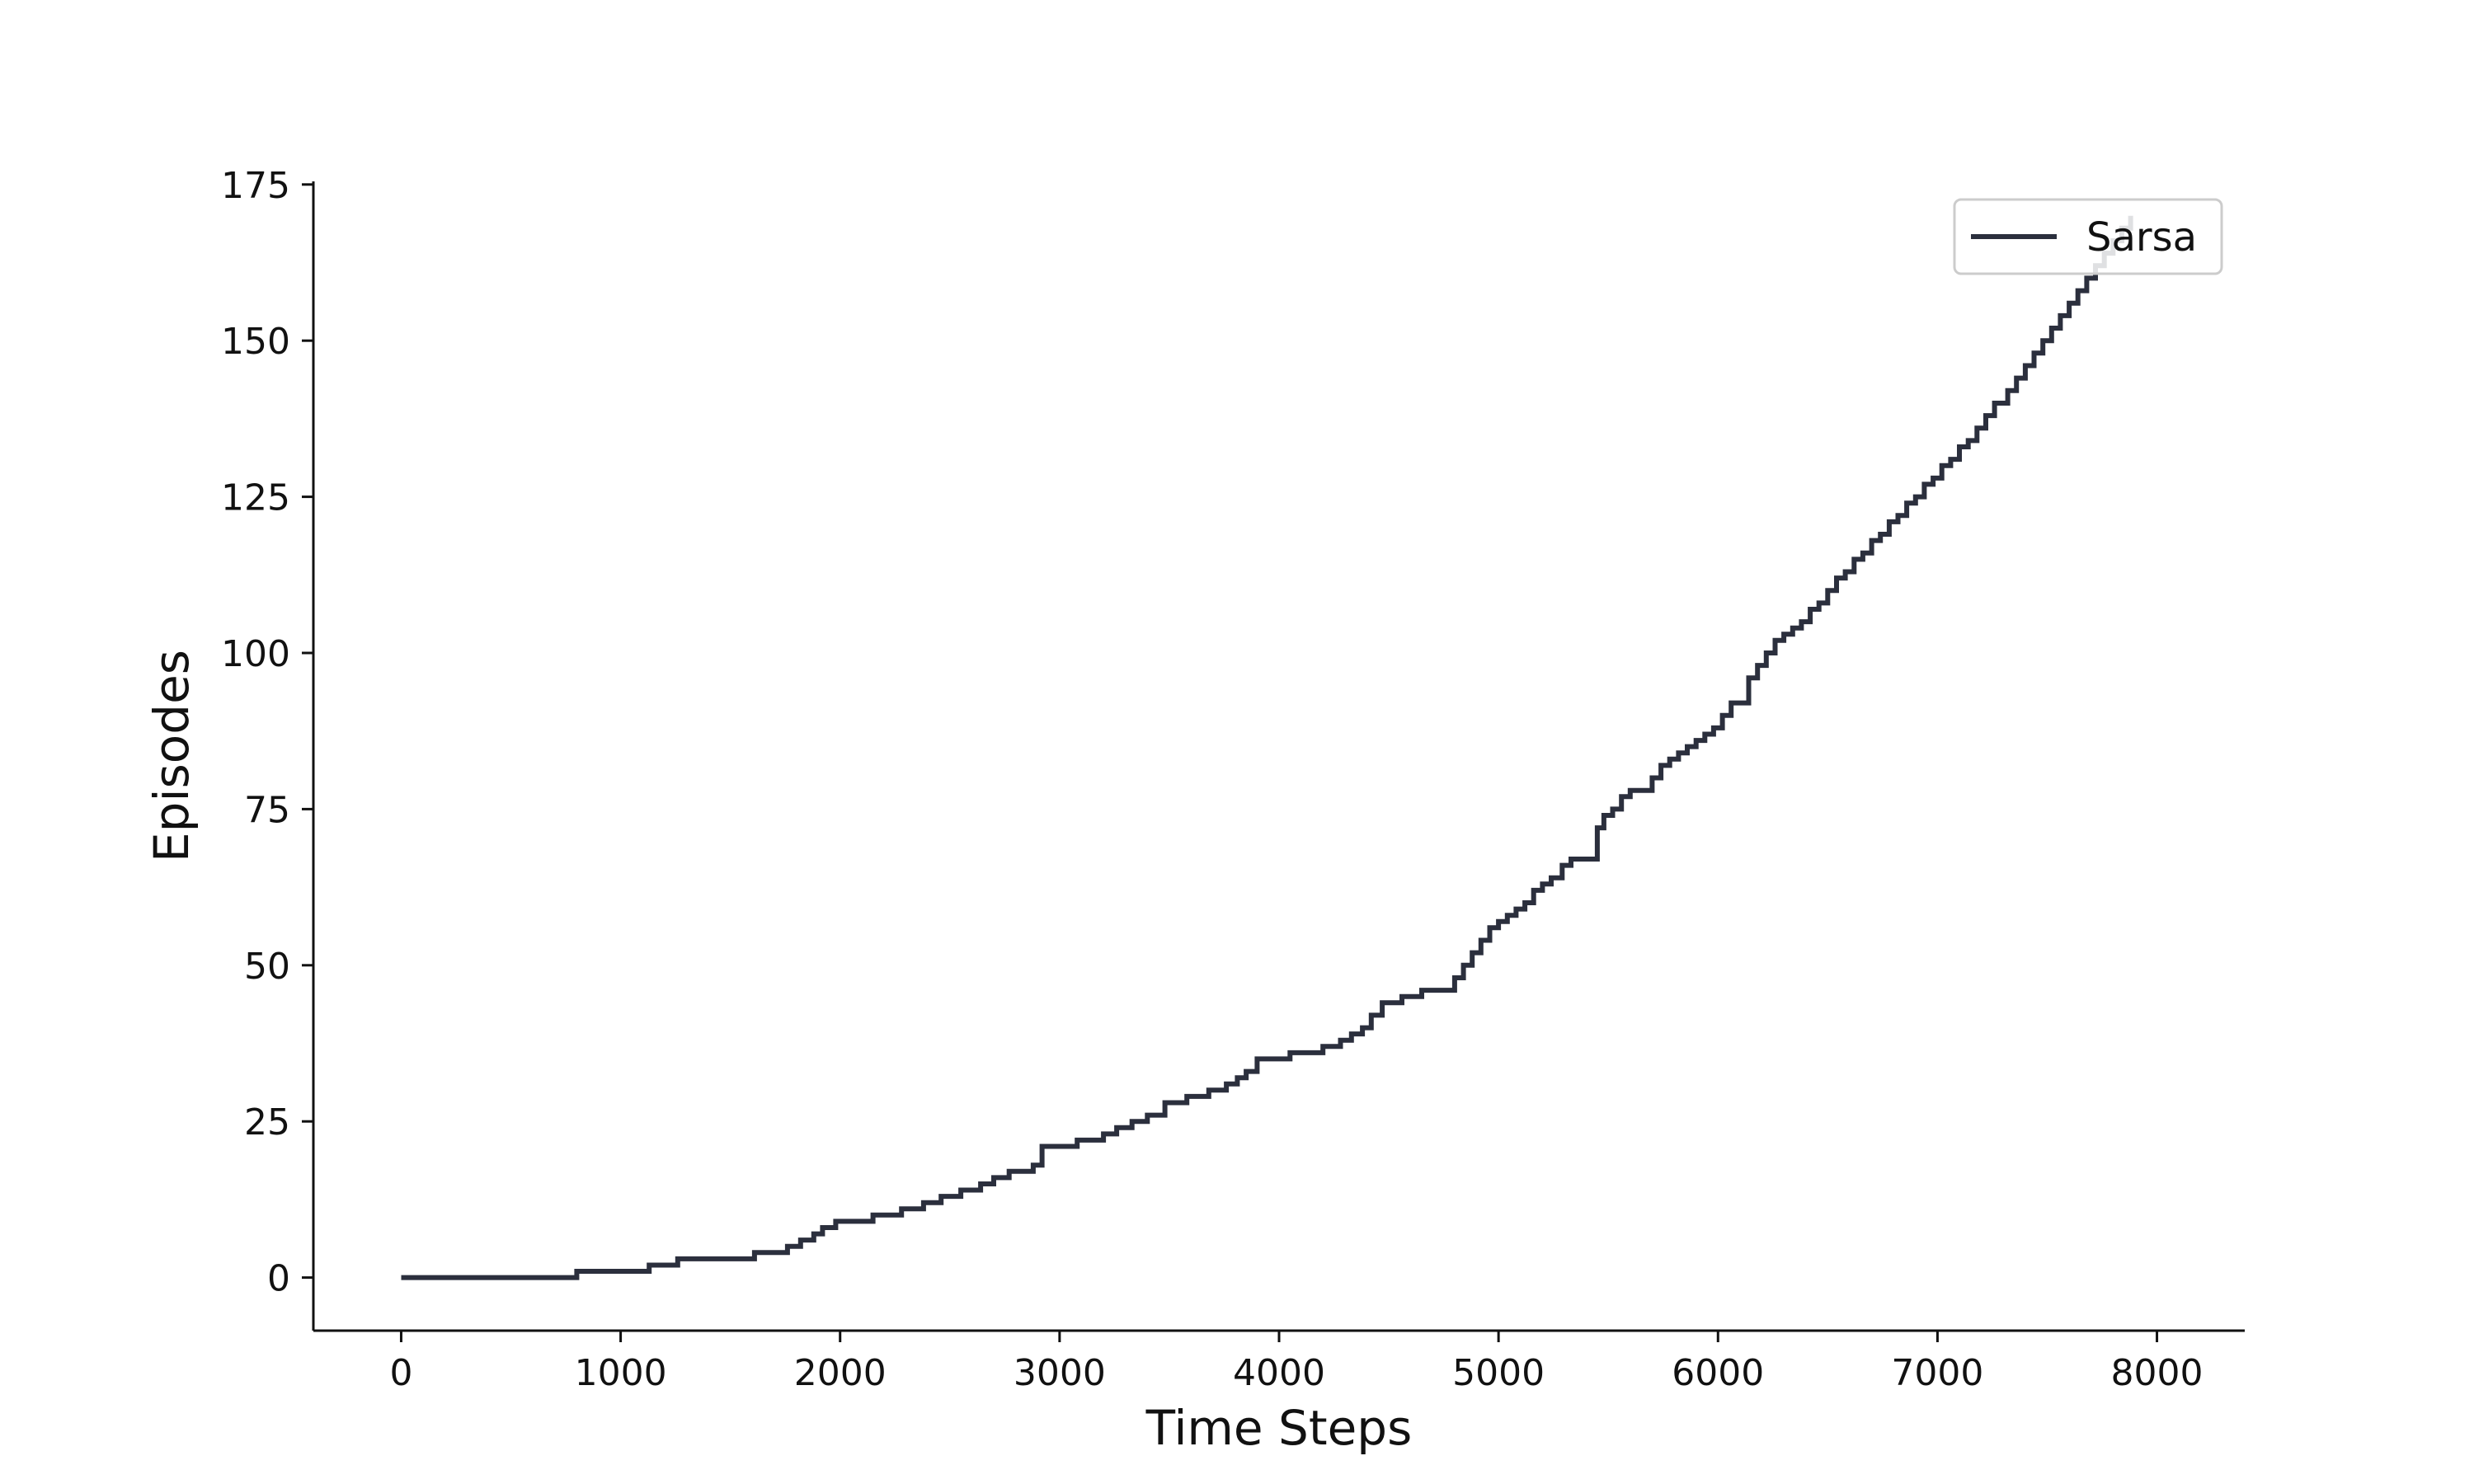 The height and width of the screenshot is (1484, 2474). Describe the element at coordinates (1279, 1373) in the screenshot. I see `x-tick-label: 4000` at that location.